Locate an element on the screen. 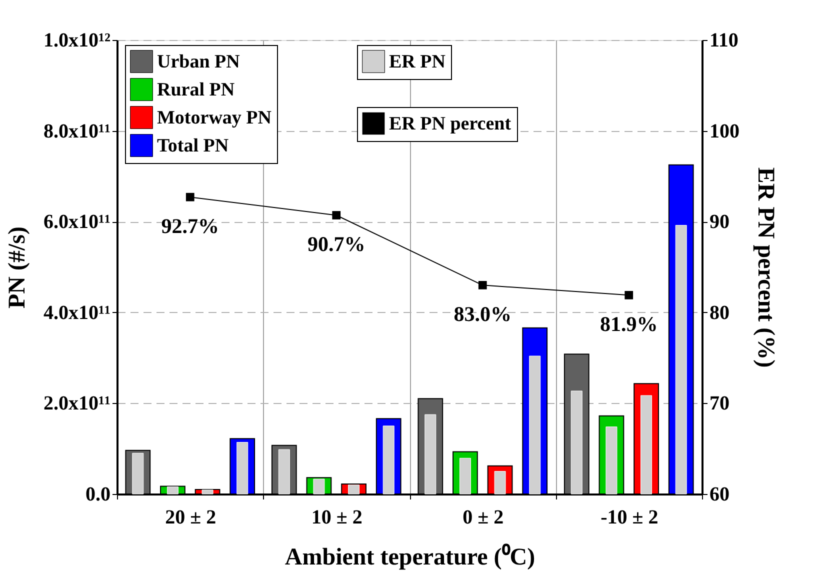  y-tick-label: 4.0x10¹¹ is located at coordinates (77, 313).